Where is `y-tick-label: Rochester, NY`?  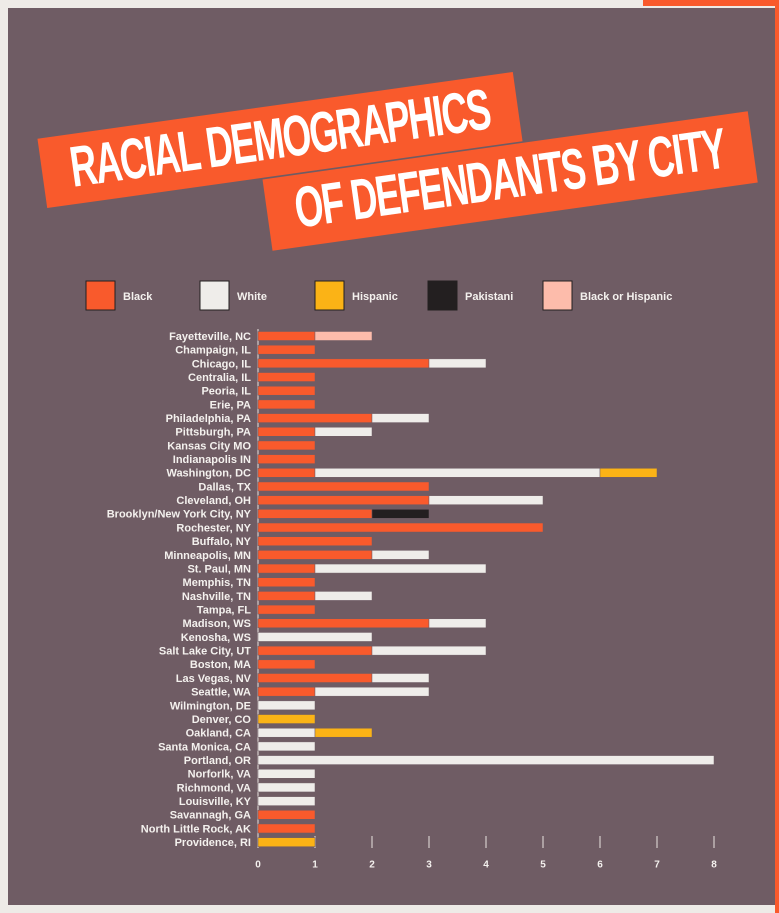 y-tick-label: Rochester, NY is located at coordinates (213, 528).